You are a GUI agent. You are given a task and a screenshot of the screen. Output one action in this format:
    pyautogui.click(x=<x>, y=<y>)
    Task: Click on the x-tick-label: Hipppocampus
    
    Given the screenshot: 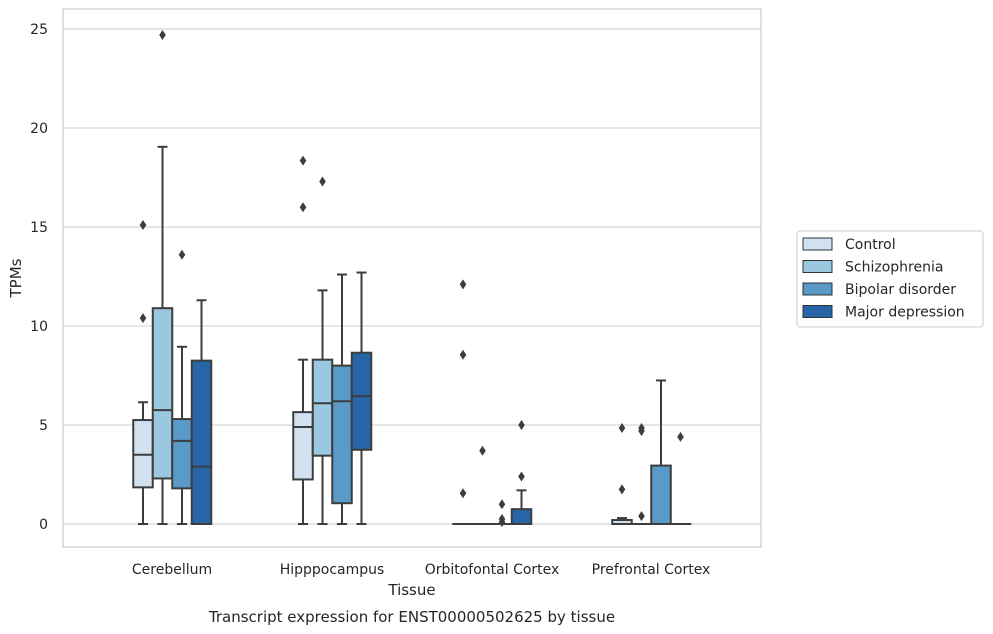 What is the action you would take?
    pyautogui.click(x=332, y=570)
    